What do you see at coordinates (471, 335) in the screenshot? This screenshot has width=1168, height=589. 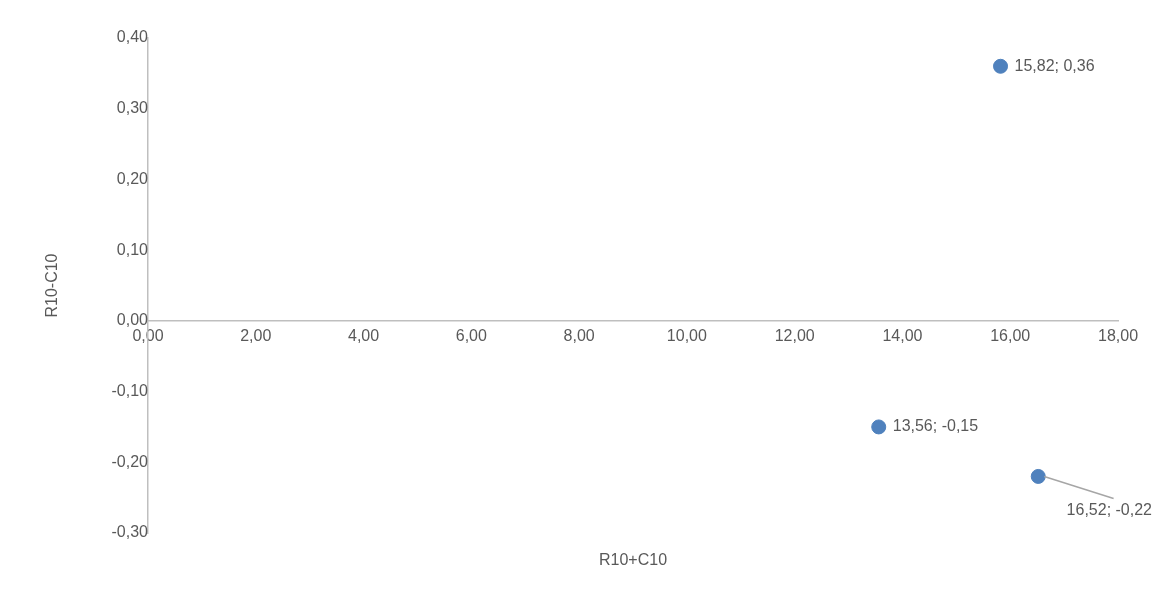 I see `x-tick-label: 6,00` at bounding box center [471, 335].